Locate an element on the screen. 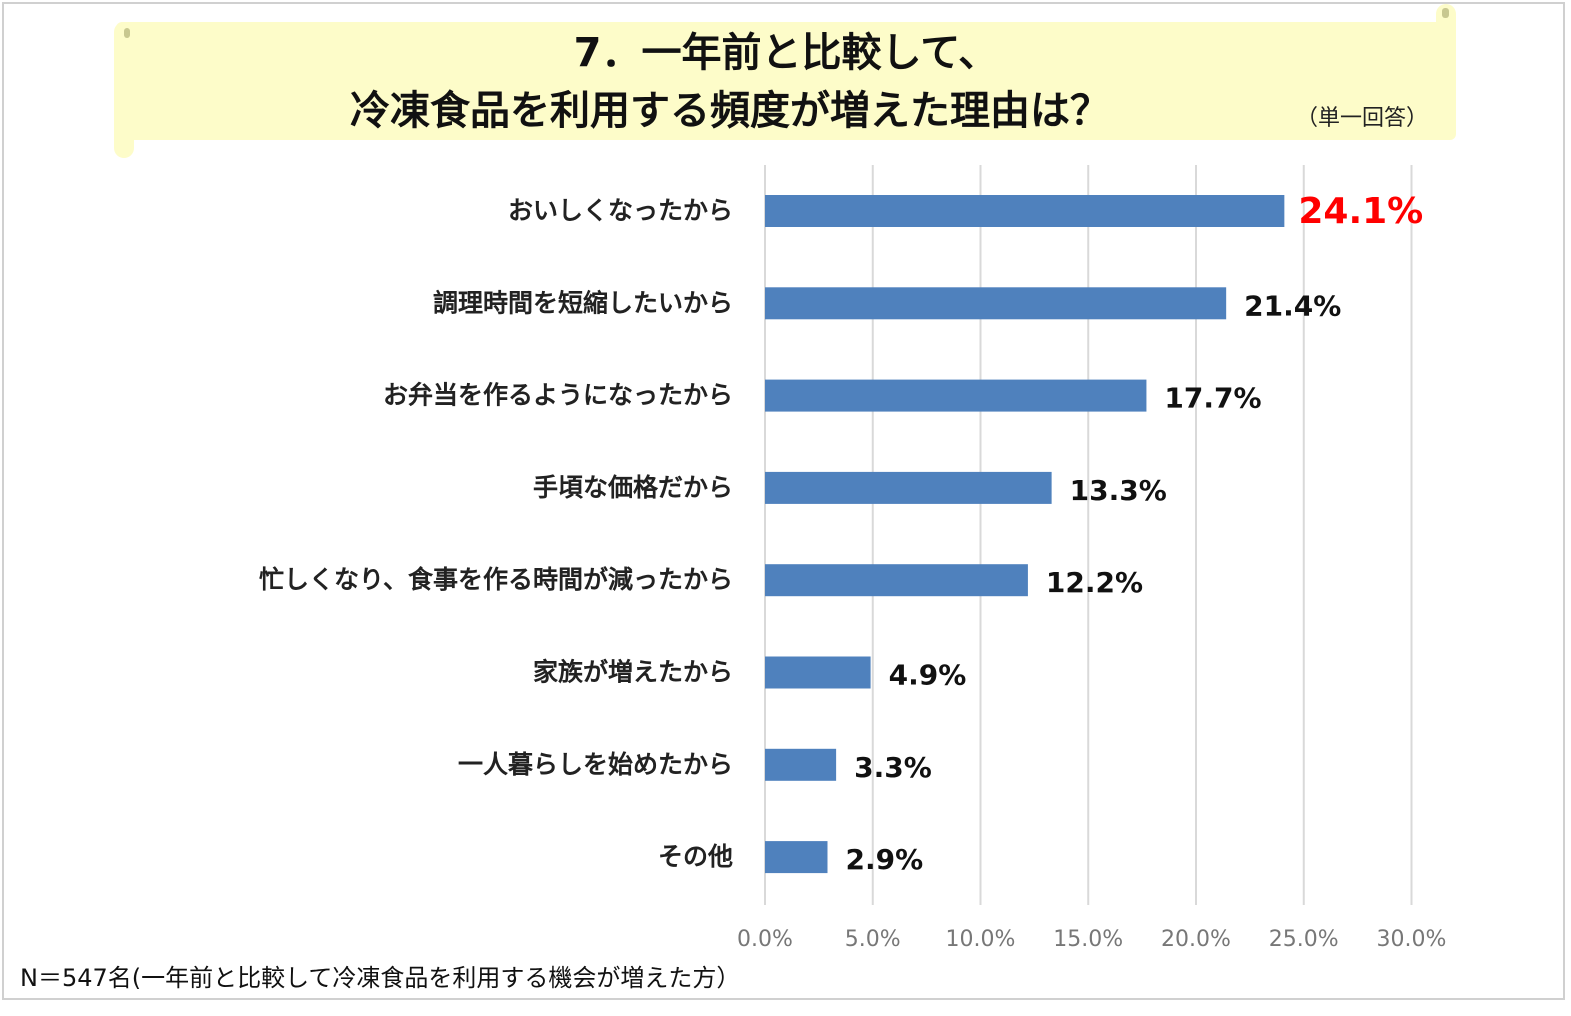 This screenshot has width=1571, height=1016. x-tick-label: 30.0% is located at coordinates (1412, 939).